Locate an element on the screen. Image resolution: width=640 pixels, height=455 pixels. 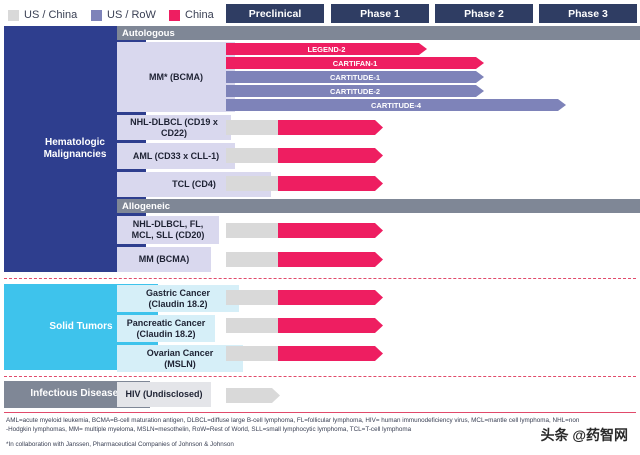
indication-pancreatic: Pancreatic Cancer (Claudin 18.2) is located at coordinates (166, 328).